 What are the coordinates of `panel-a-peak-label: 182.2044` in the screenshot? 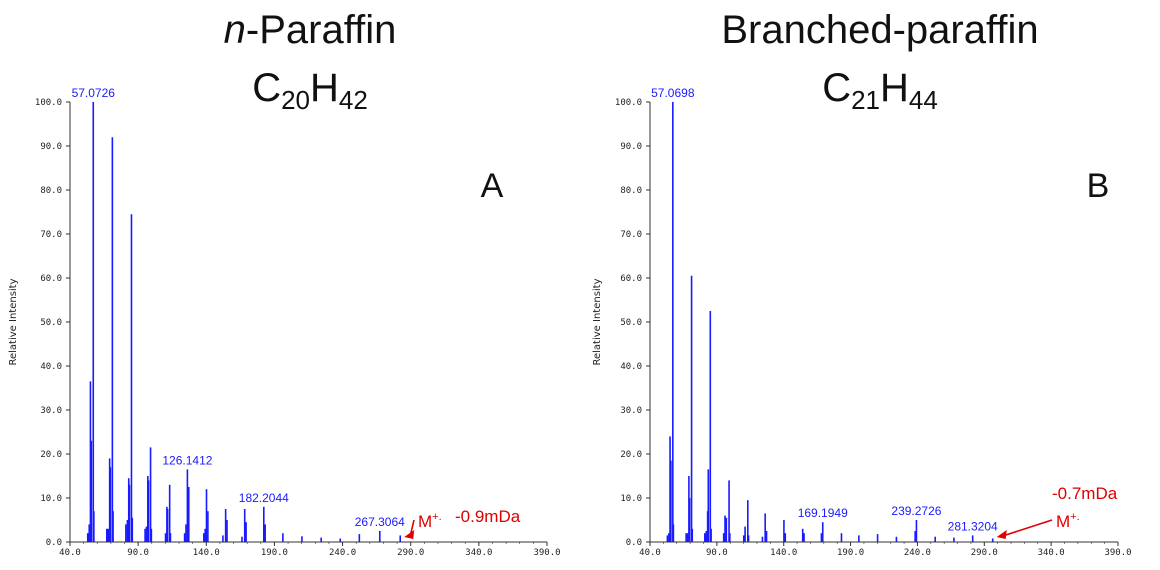 It's located at (264, 498).